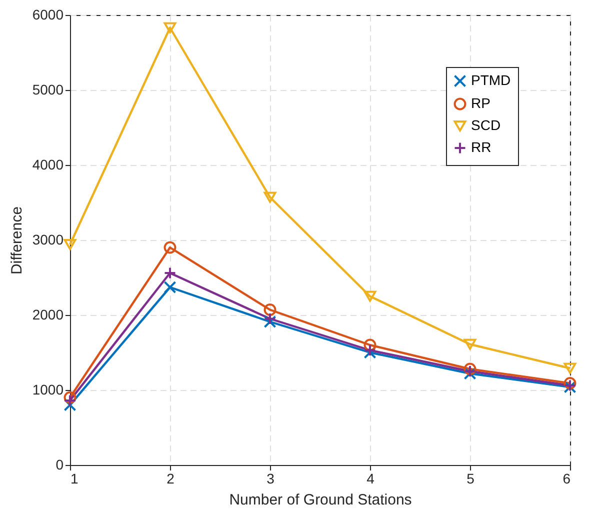  Describe the element at coordinates (491, 80) in the screenshot. I see `legend-label: PTMD` at that location.